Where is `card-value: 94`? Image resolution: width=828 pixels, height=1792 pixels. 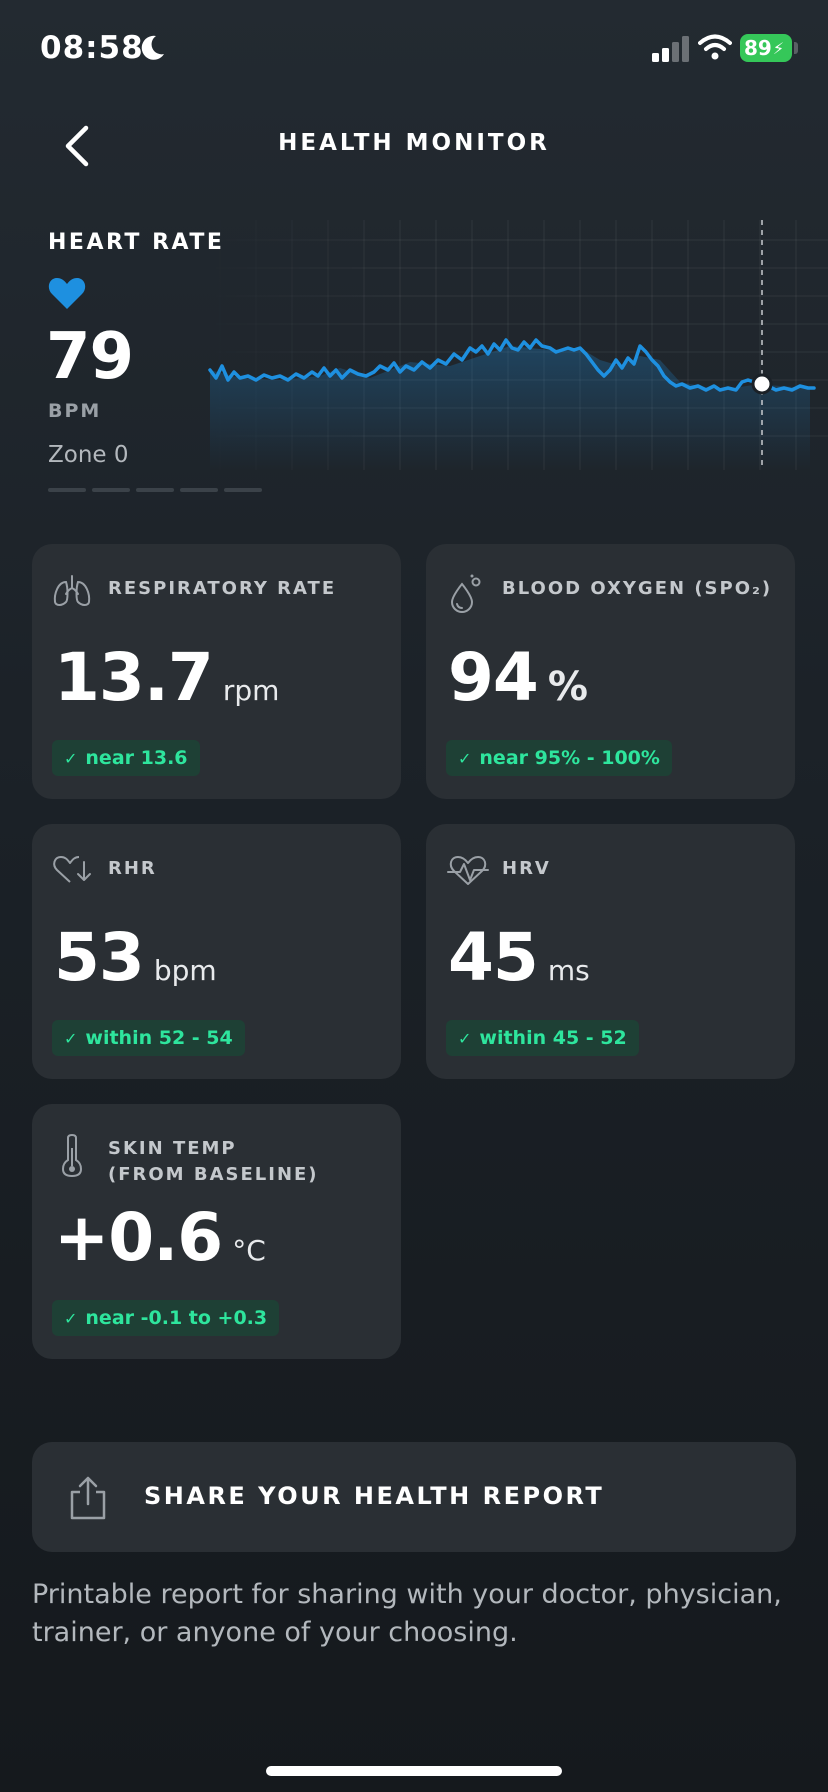
card-value: 94 is located at coordinates (493, 677).